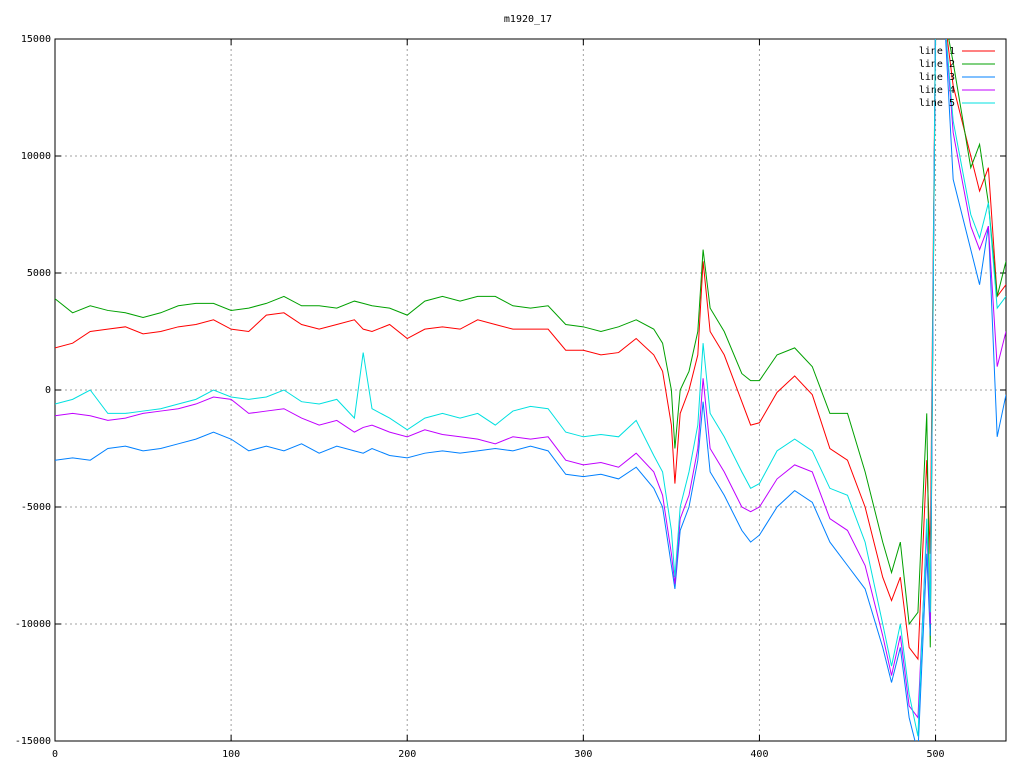  I want to click on x-tick-label: 200, so click(407, 754).